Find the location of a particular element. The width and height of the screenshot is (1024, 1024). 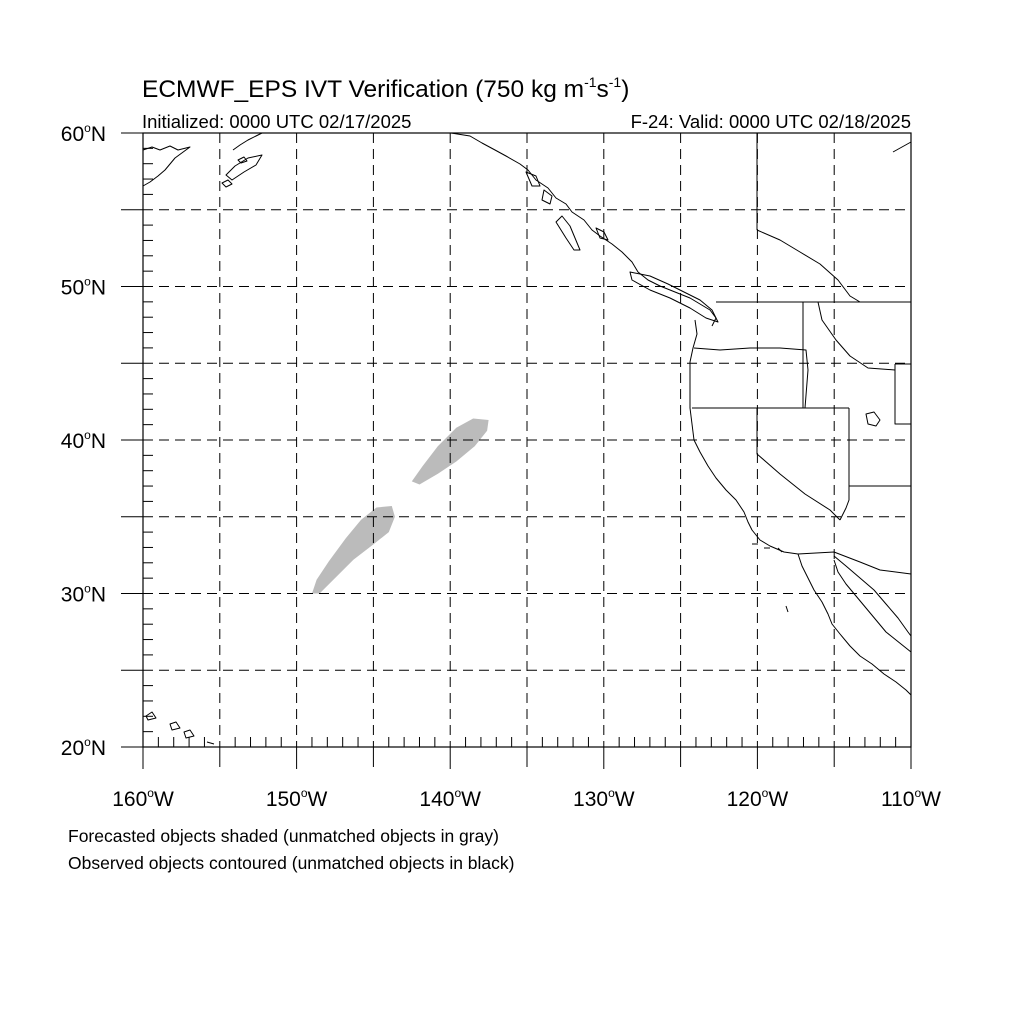

subtitle-valid: F-24: Valid: 0000 UTC 02/18/2025 is located at coordinates (771, 121).